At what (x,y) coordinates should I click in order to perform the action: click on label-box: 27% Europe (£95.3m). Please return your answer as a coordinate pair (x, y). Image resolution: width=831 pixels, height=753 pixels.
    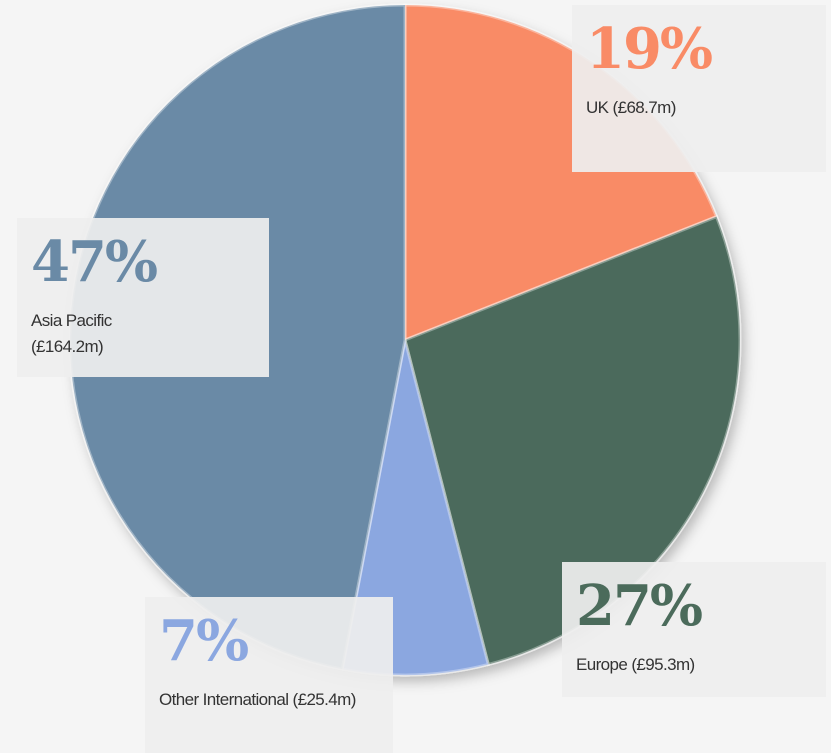
    Looking at the image, I should click on (694, 629).